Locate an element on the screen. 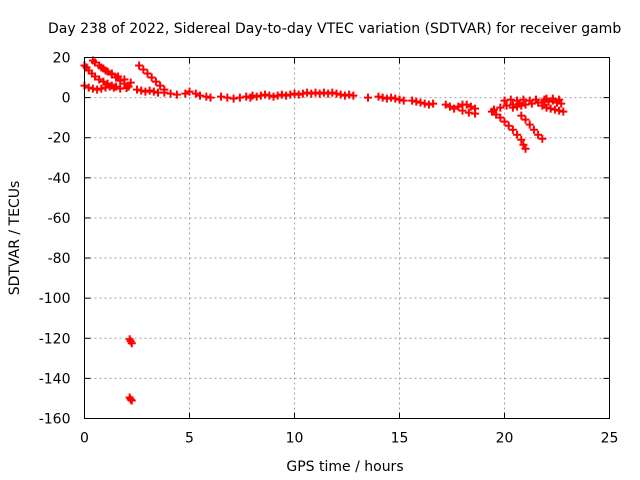  y-axis-label: SDTVAR / TECUs is located at coordinates (15, 238).